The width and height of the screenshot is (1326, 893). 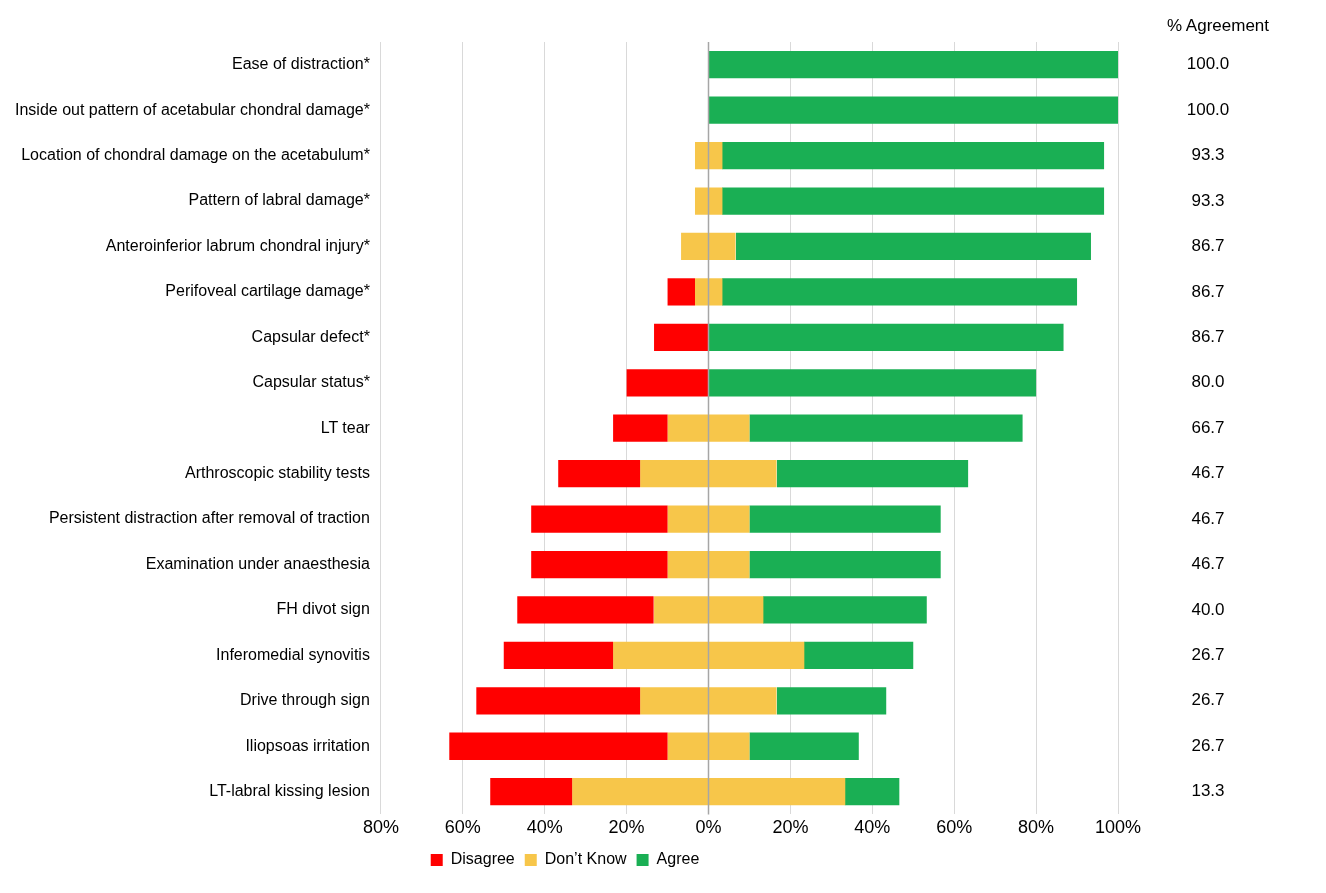 What do you see at coordinates (1208, 382) in the screenshot?
I see `data-label: 80.0` at bounding box center [1208, 382].